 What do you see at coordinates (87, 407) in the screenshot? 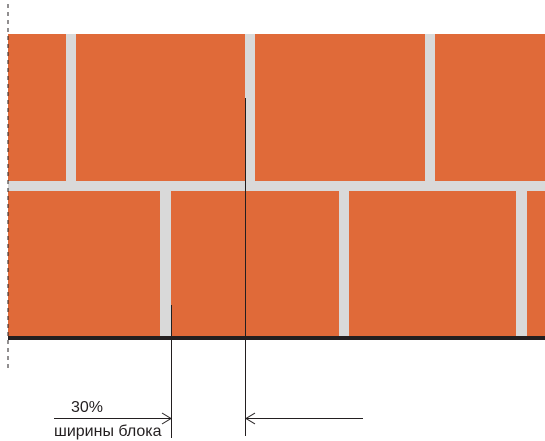
I see `offset-percent-label: 30%` at bounding box center [87, 407].